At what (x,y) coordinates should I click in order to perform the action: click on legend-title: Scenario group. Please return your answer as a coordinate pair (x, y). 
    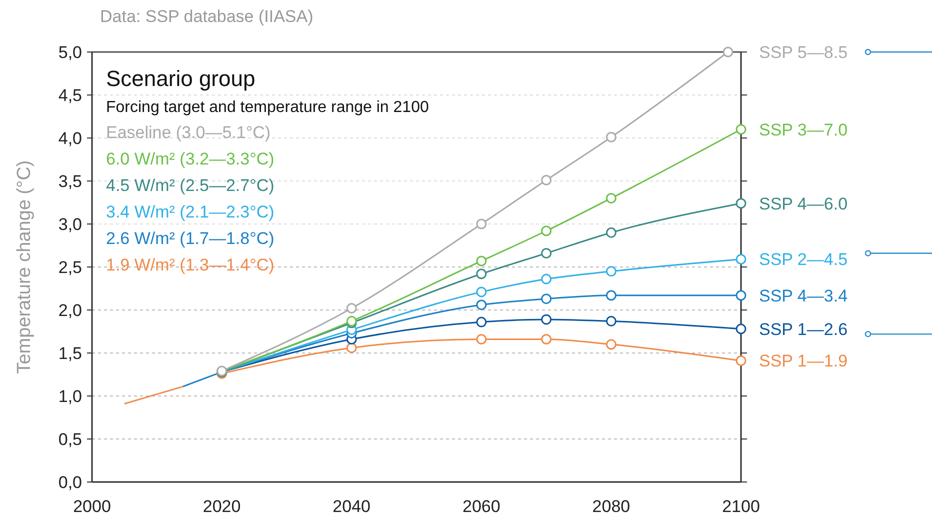
    Looking at the image, I should click on (181, 78).